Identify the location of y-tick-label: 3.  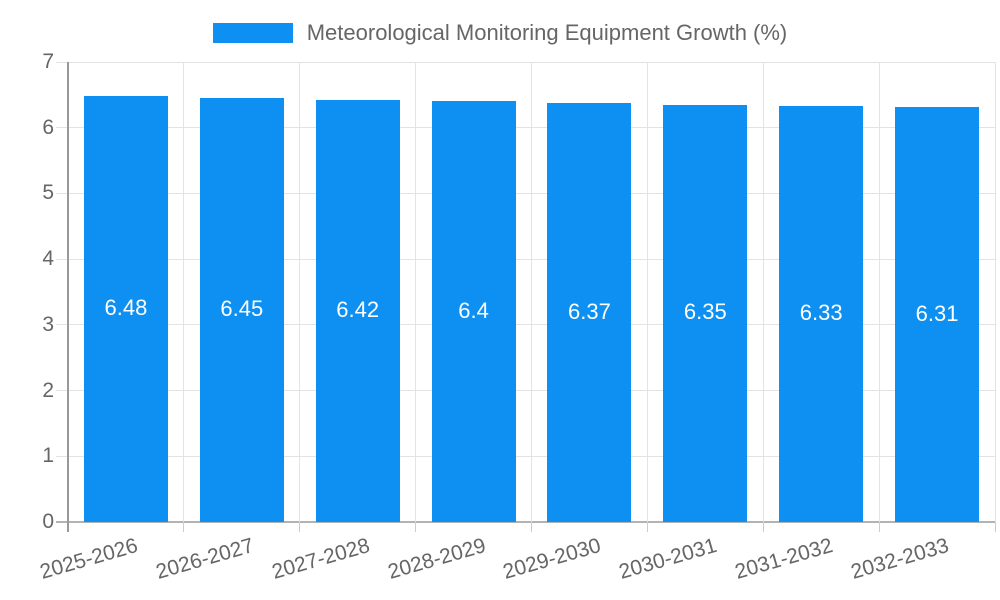
(48, 324).